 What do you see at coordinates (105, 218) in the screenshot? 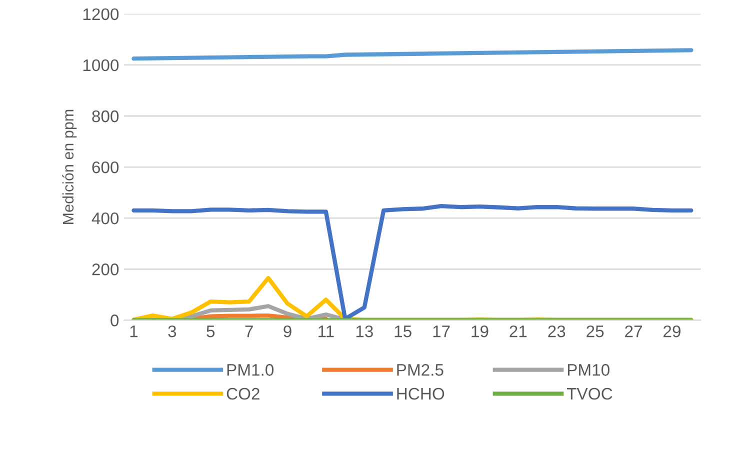
I see `y-tick-label: 400` at bounding box center [105, 218].